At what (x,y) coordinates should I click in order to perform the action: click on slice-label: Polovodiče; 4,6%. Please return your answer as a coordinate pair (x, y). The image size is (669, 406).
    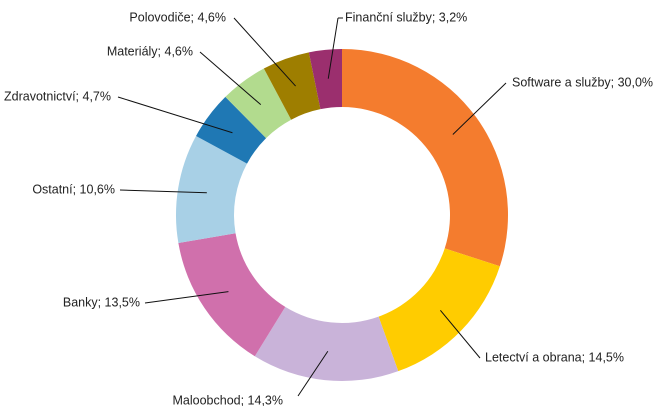
    Looking at the image, I should click on (177, 17).